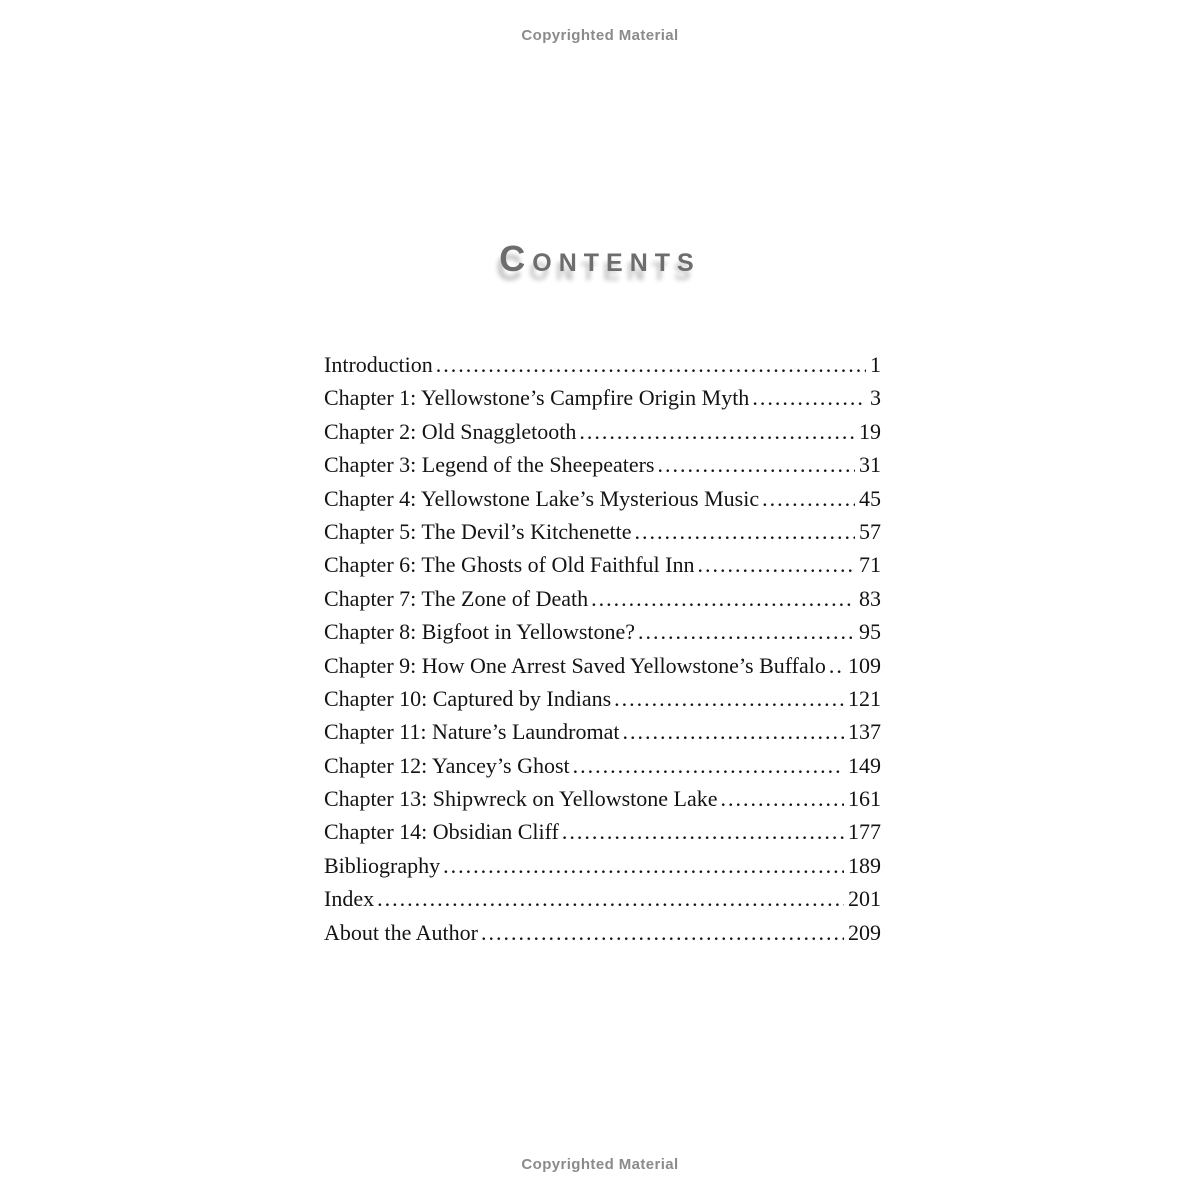  What do you see at coordinates (468, 698) in the screenshot?
I see `toc-entry-title: Chapter 10: Captured by Indians` at bounding box center [468, 698].